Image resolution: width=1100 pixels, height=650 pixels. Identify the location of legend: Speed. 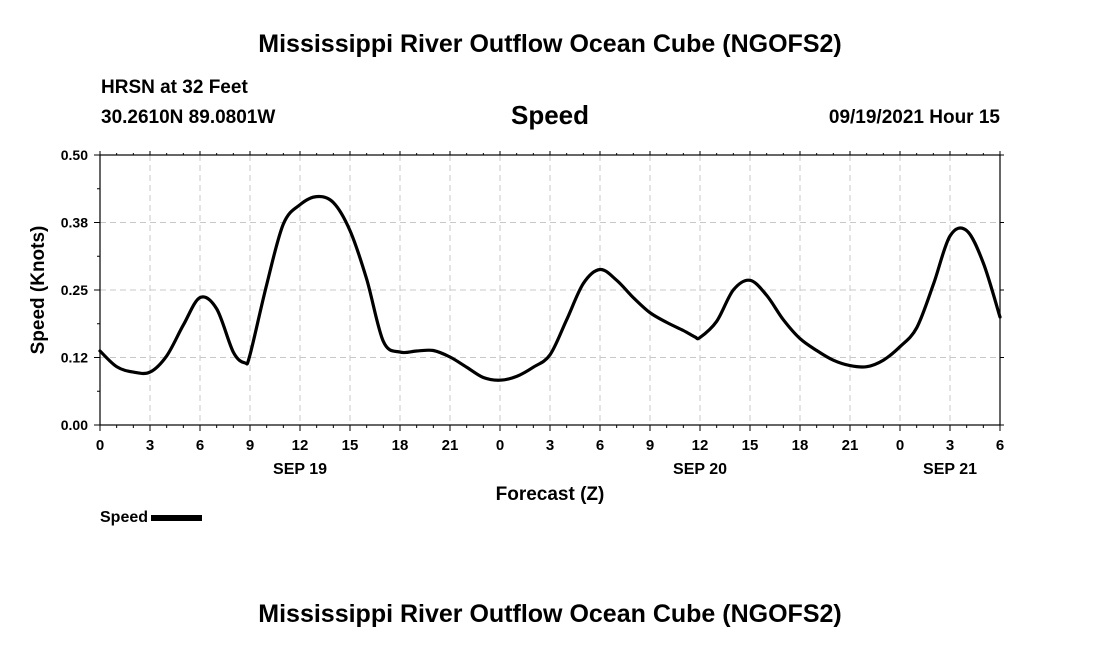
(151, 518).